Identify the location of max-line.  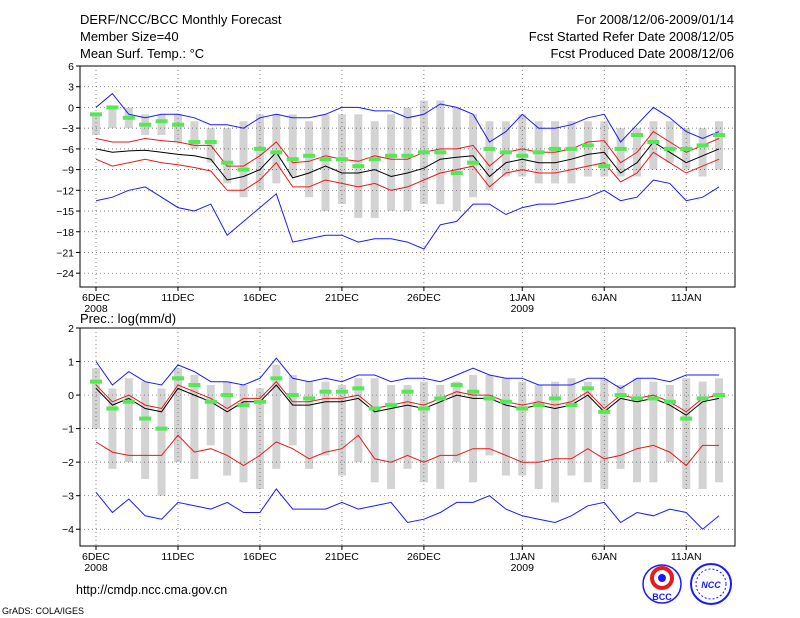
(407, 117).